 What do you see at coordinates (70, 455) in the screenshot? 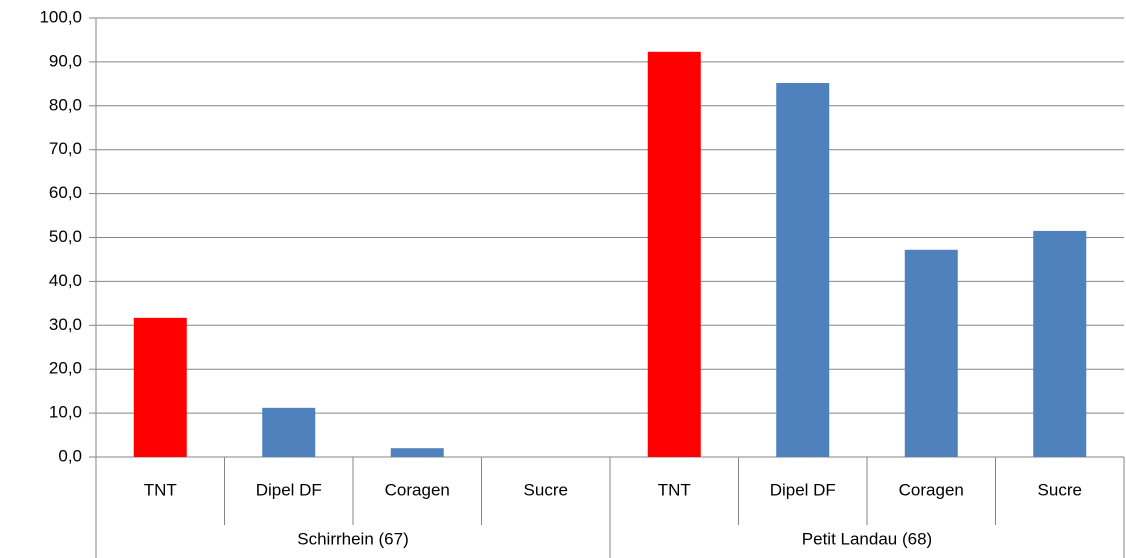
I see `y-tick-label: 0,0` at bounding box center [70, 455].